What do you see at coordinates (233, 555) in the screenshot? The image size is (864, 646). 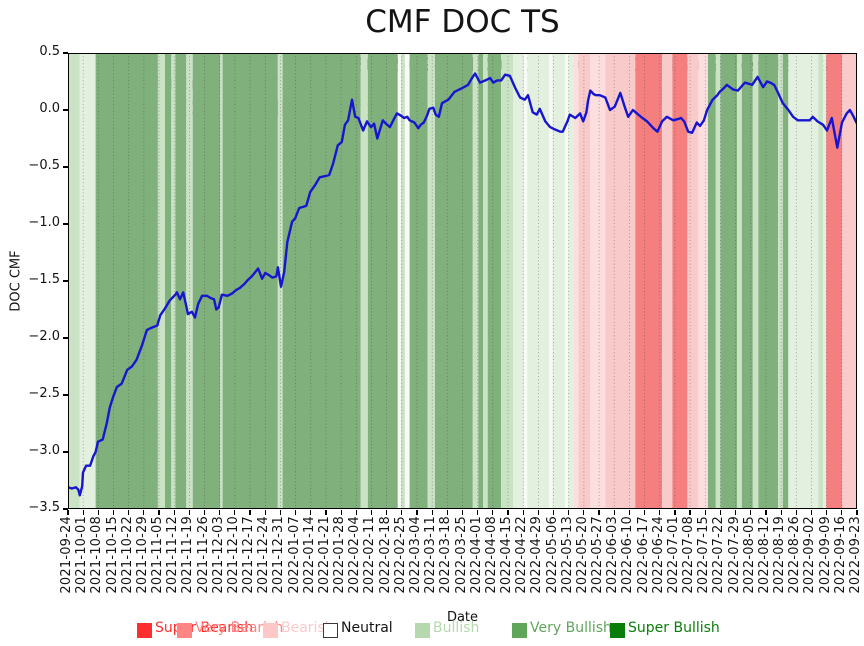 I see `x-tick-label: 2021-12-10` at bounding box center [233, 555].